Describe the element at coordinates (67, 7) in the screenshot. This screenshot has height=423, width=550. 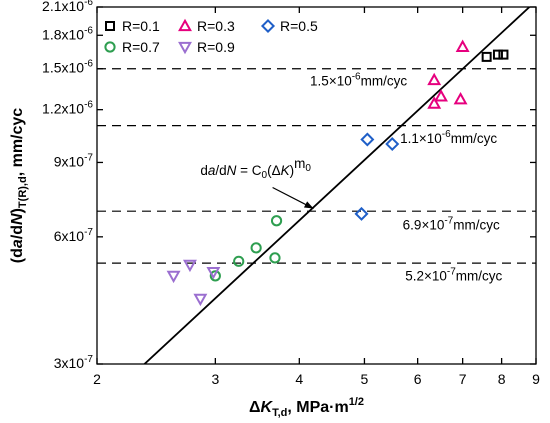
I see `y-tick-label: 2.1x10-6` at that location.